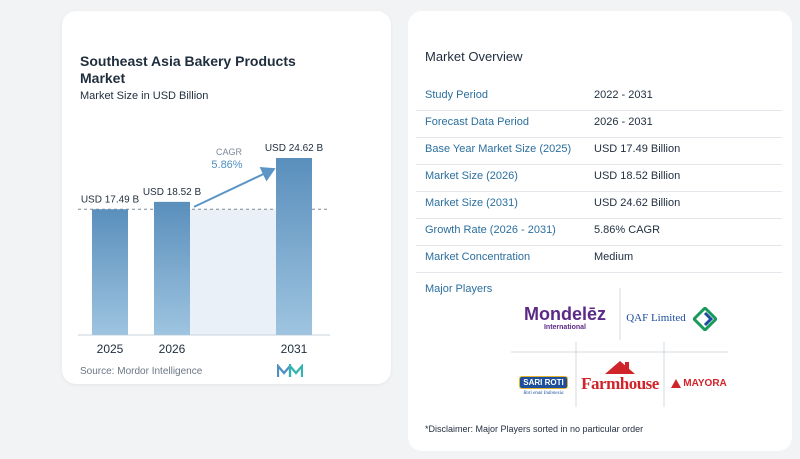 The height and width of the screenshot is (459, 800). What do you see at coordinates (478, 257) in the screenshot?
I see `row-label: Market Concentration` at bounding box center [478, 257].